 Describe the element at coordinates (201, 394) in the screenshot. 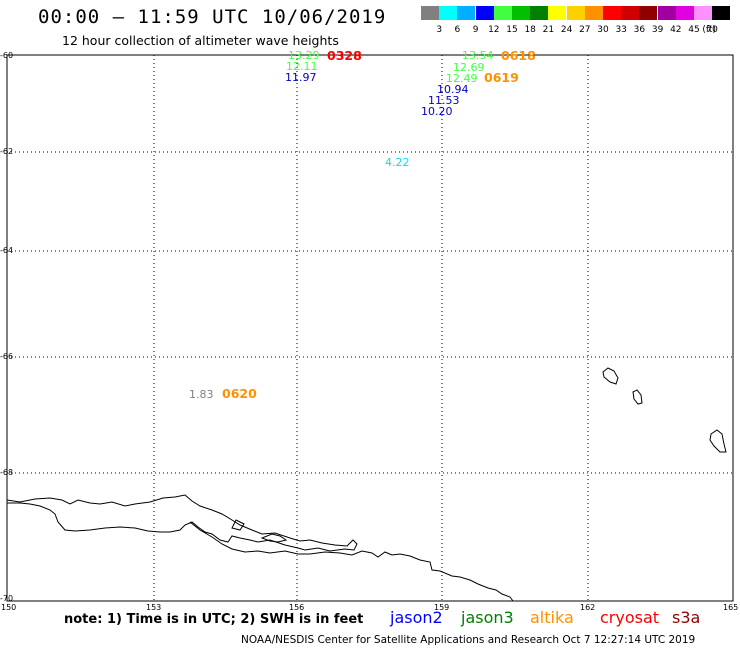

I see `swh-observation: 1.83` at that location.